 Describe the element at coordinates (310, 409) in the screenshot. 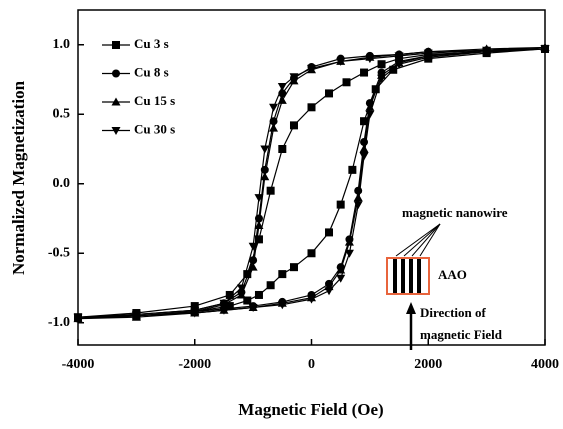

I see `x-axis-title: Magnetic Field (Oe)` at that location.